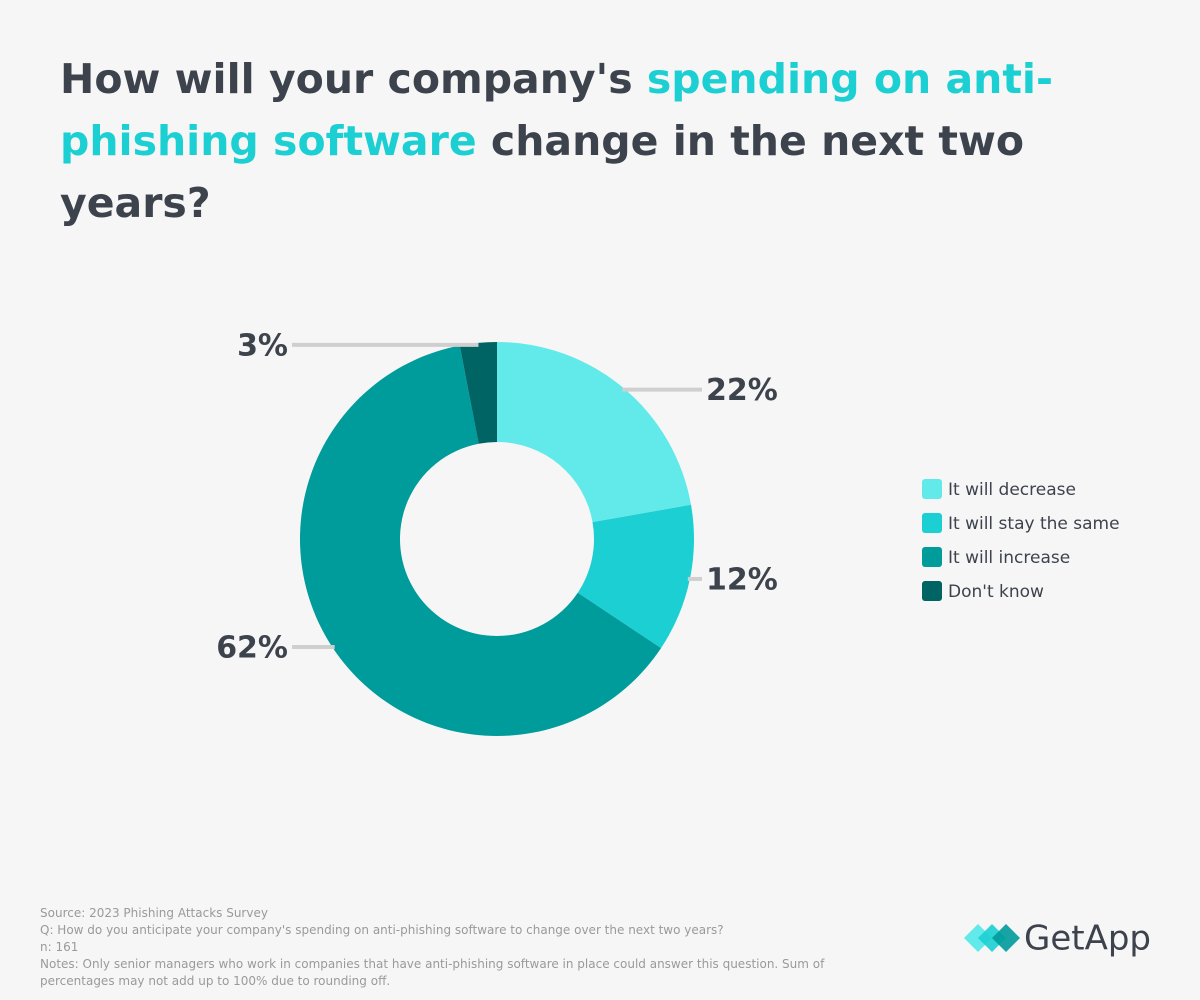  I want to click on logo-icon, so click(992, 938).